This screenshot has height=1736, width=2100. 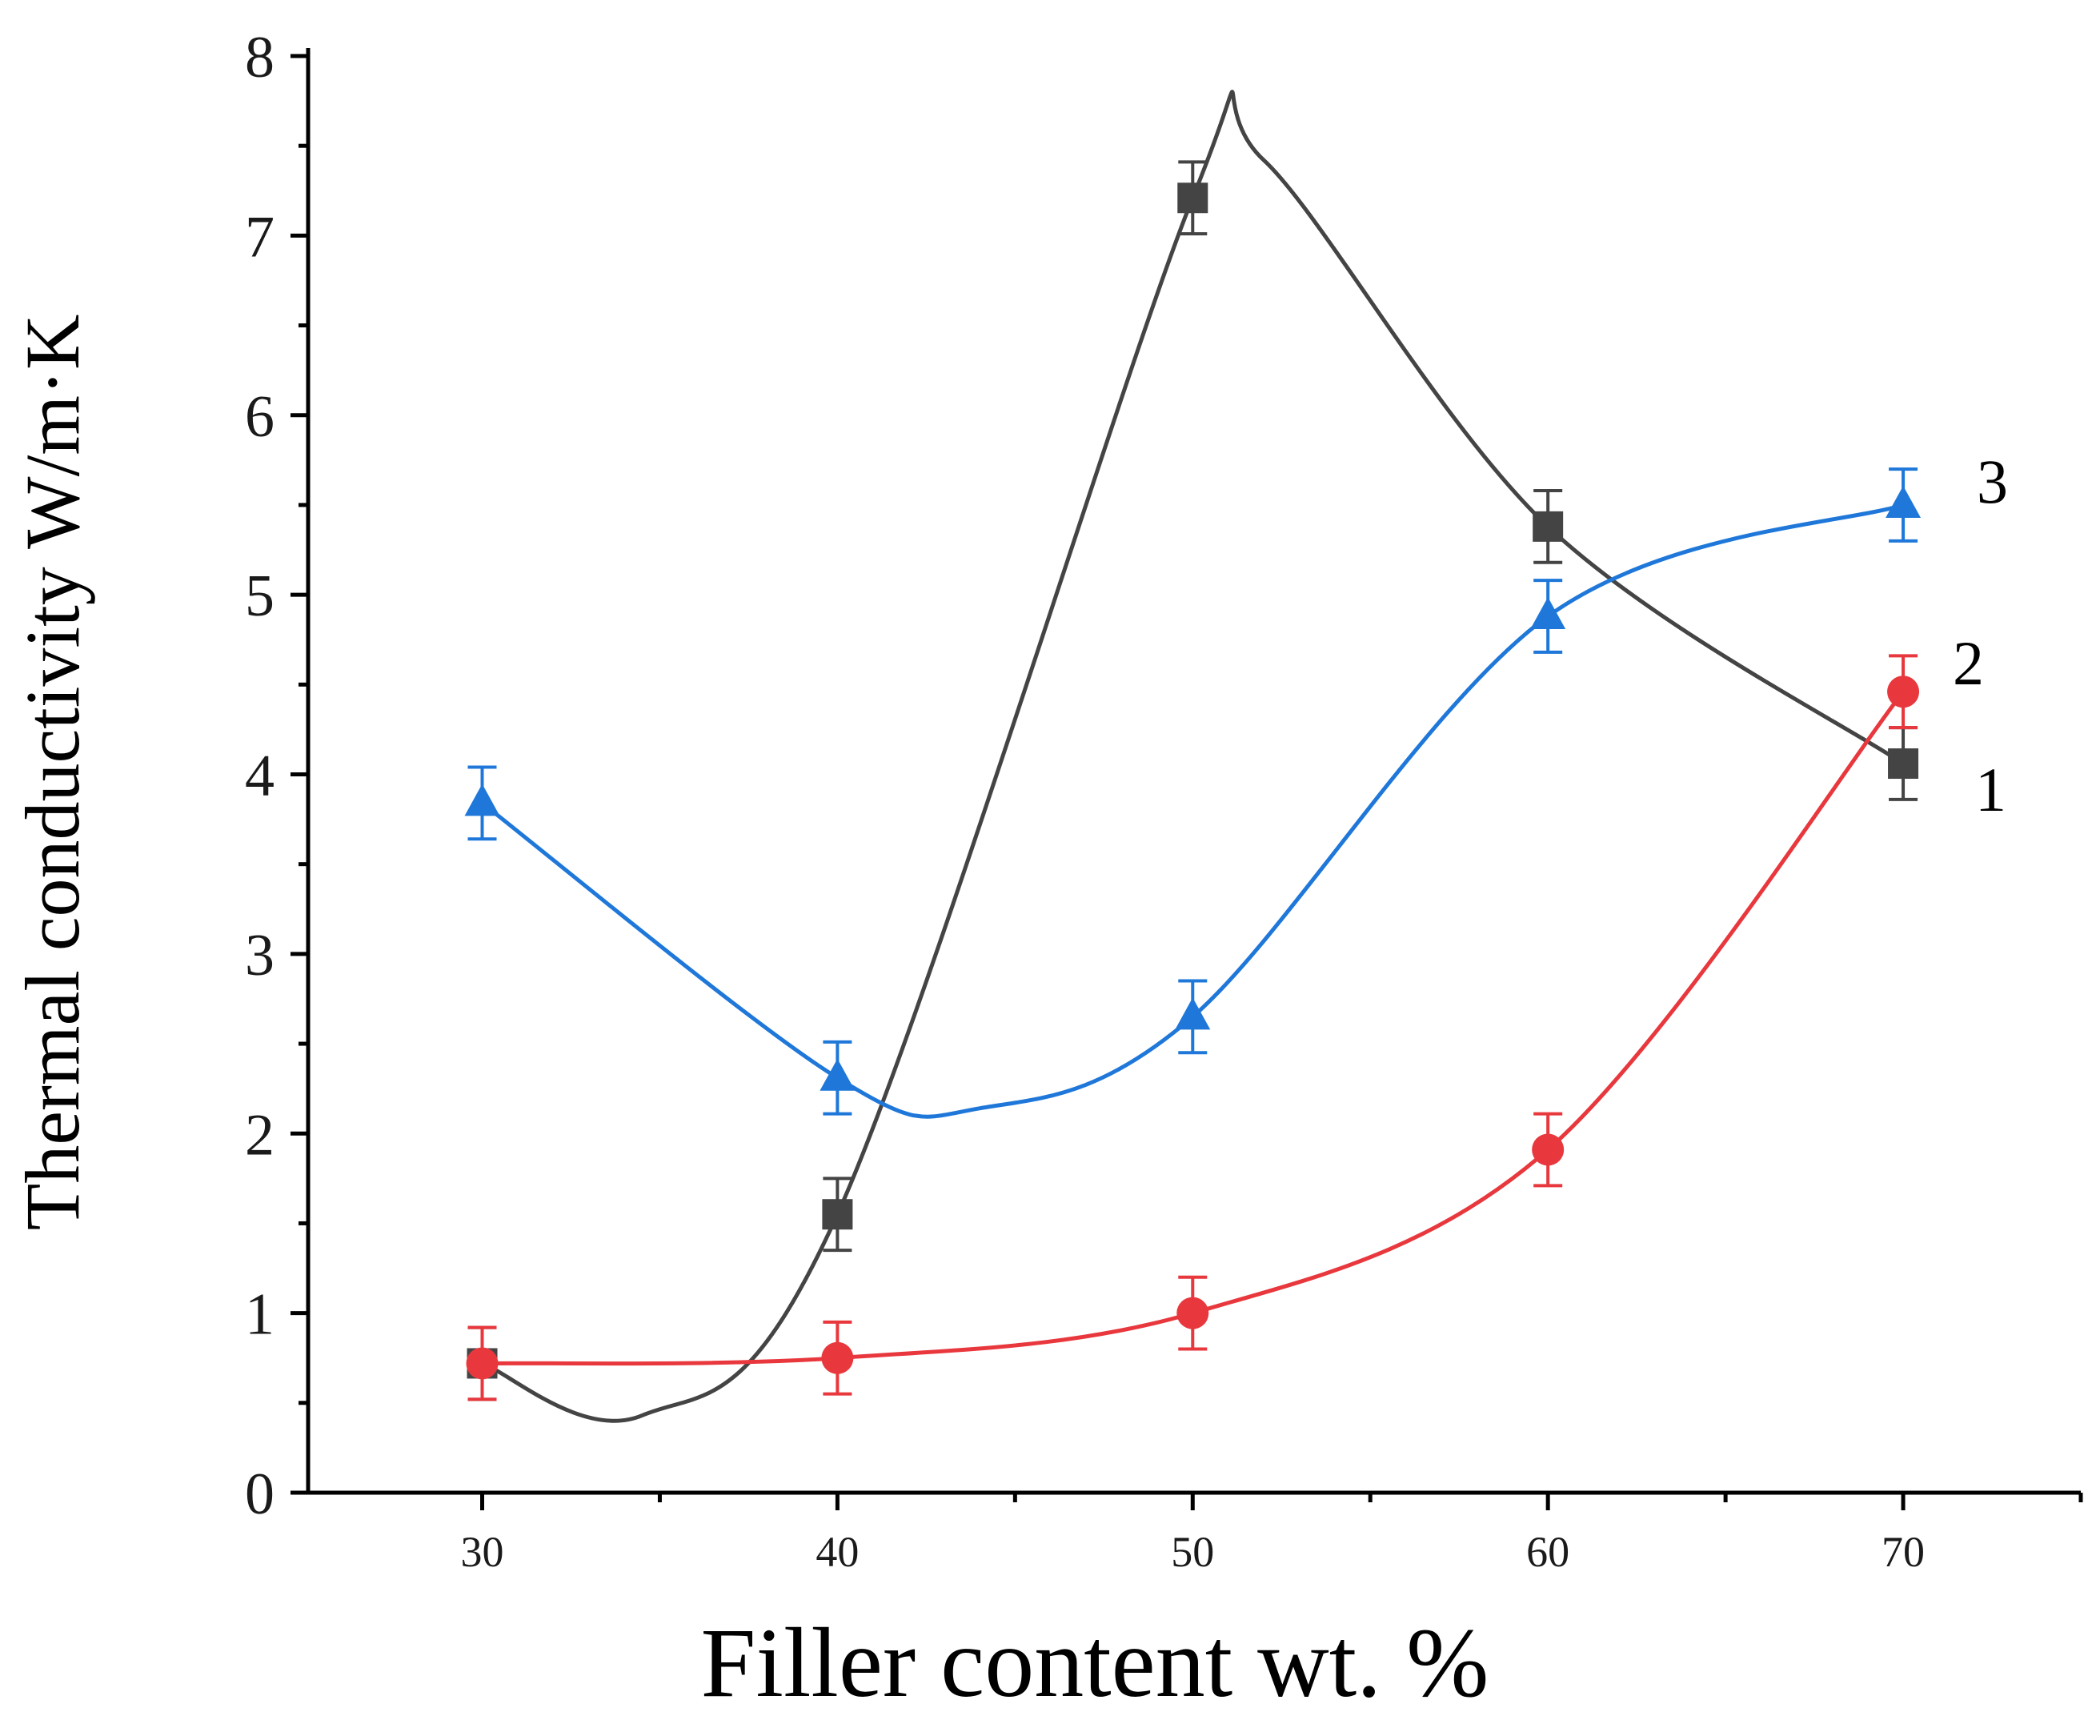 I want to click on y-tick-label: 5, so click(x=260, y=596).